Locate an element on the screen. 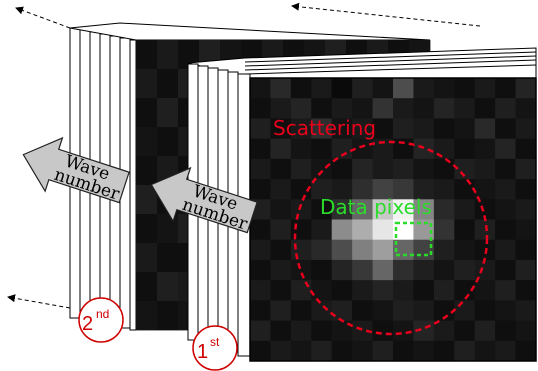 The width and height of the screenshot is (538, 371). badge-first-number: 1 is located at coordinates (202, 352).